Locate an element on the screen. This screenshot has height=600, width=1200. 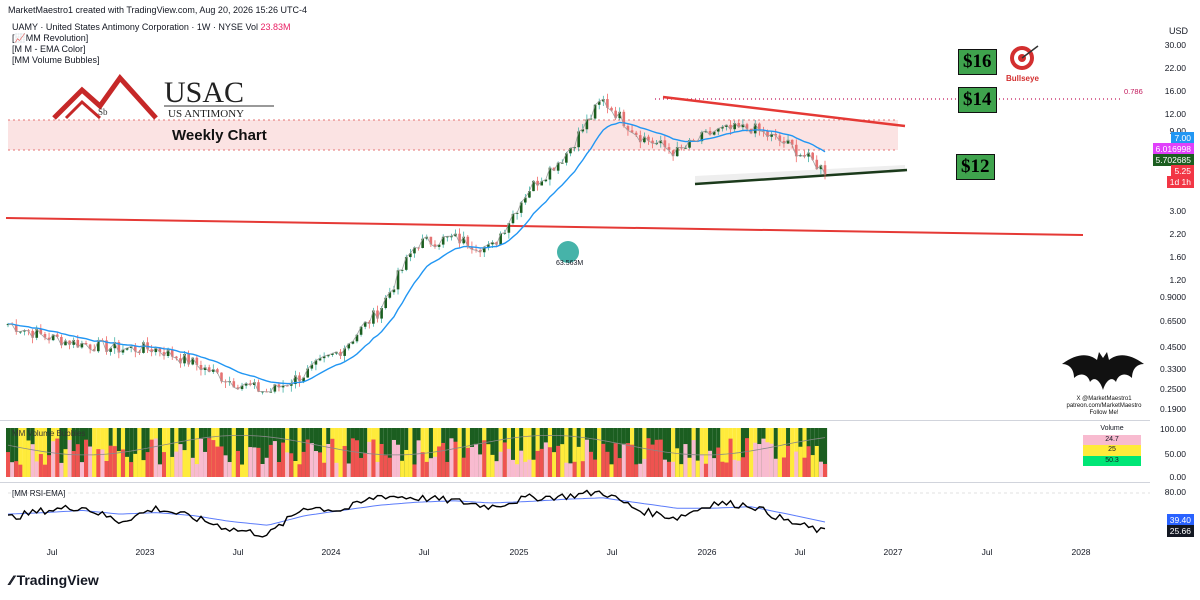
rsi-panel-title: [MM RSI-EMA] is located at coordinates (39, 493).